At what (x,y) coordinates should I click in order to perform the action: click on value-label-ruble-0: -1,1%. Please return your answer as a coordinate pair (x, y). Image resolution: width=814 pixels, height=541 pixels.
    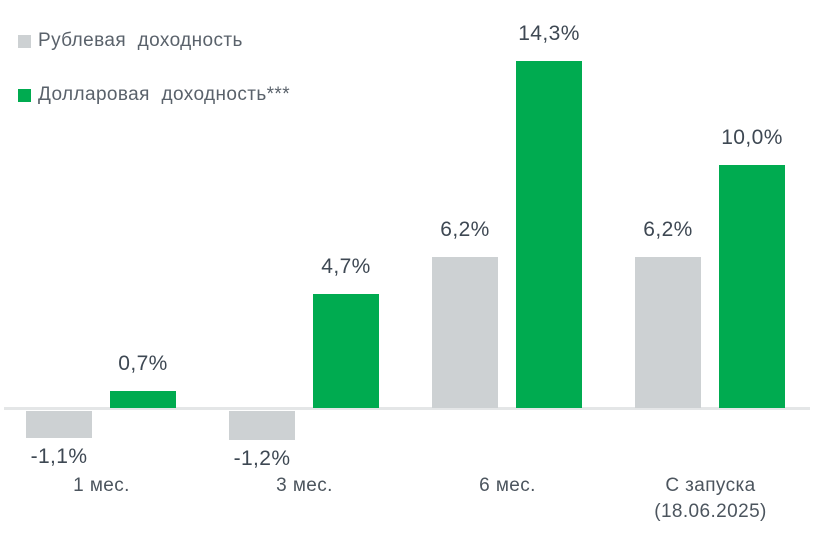
    Looking at the image, I should click on (59, 456).